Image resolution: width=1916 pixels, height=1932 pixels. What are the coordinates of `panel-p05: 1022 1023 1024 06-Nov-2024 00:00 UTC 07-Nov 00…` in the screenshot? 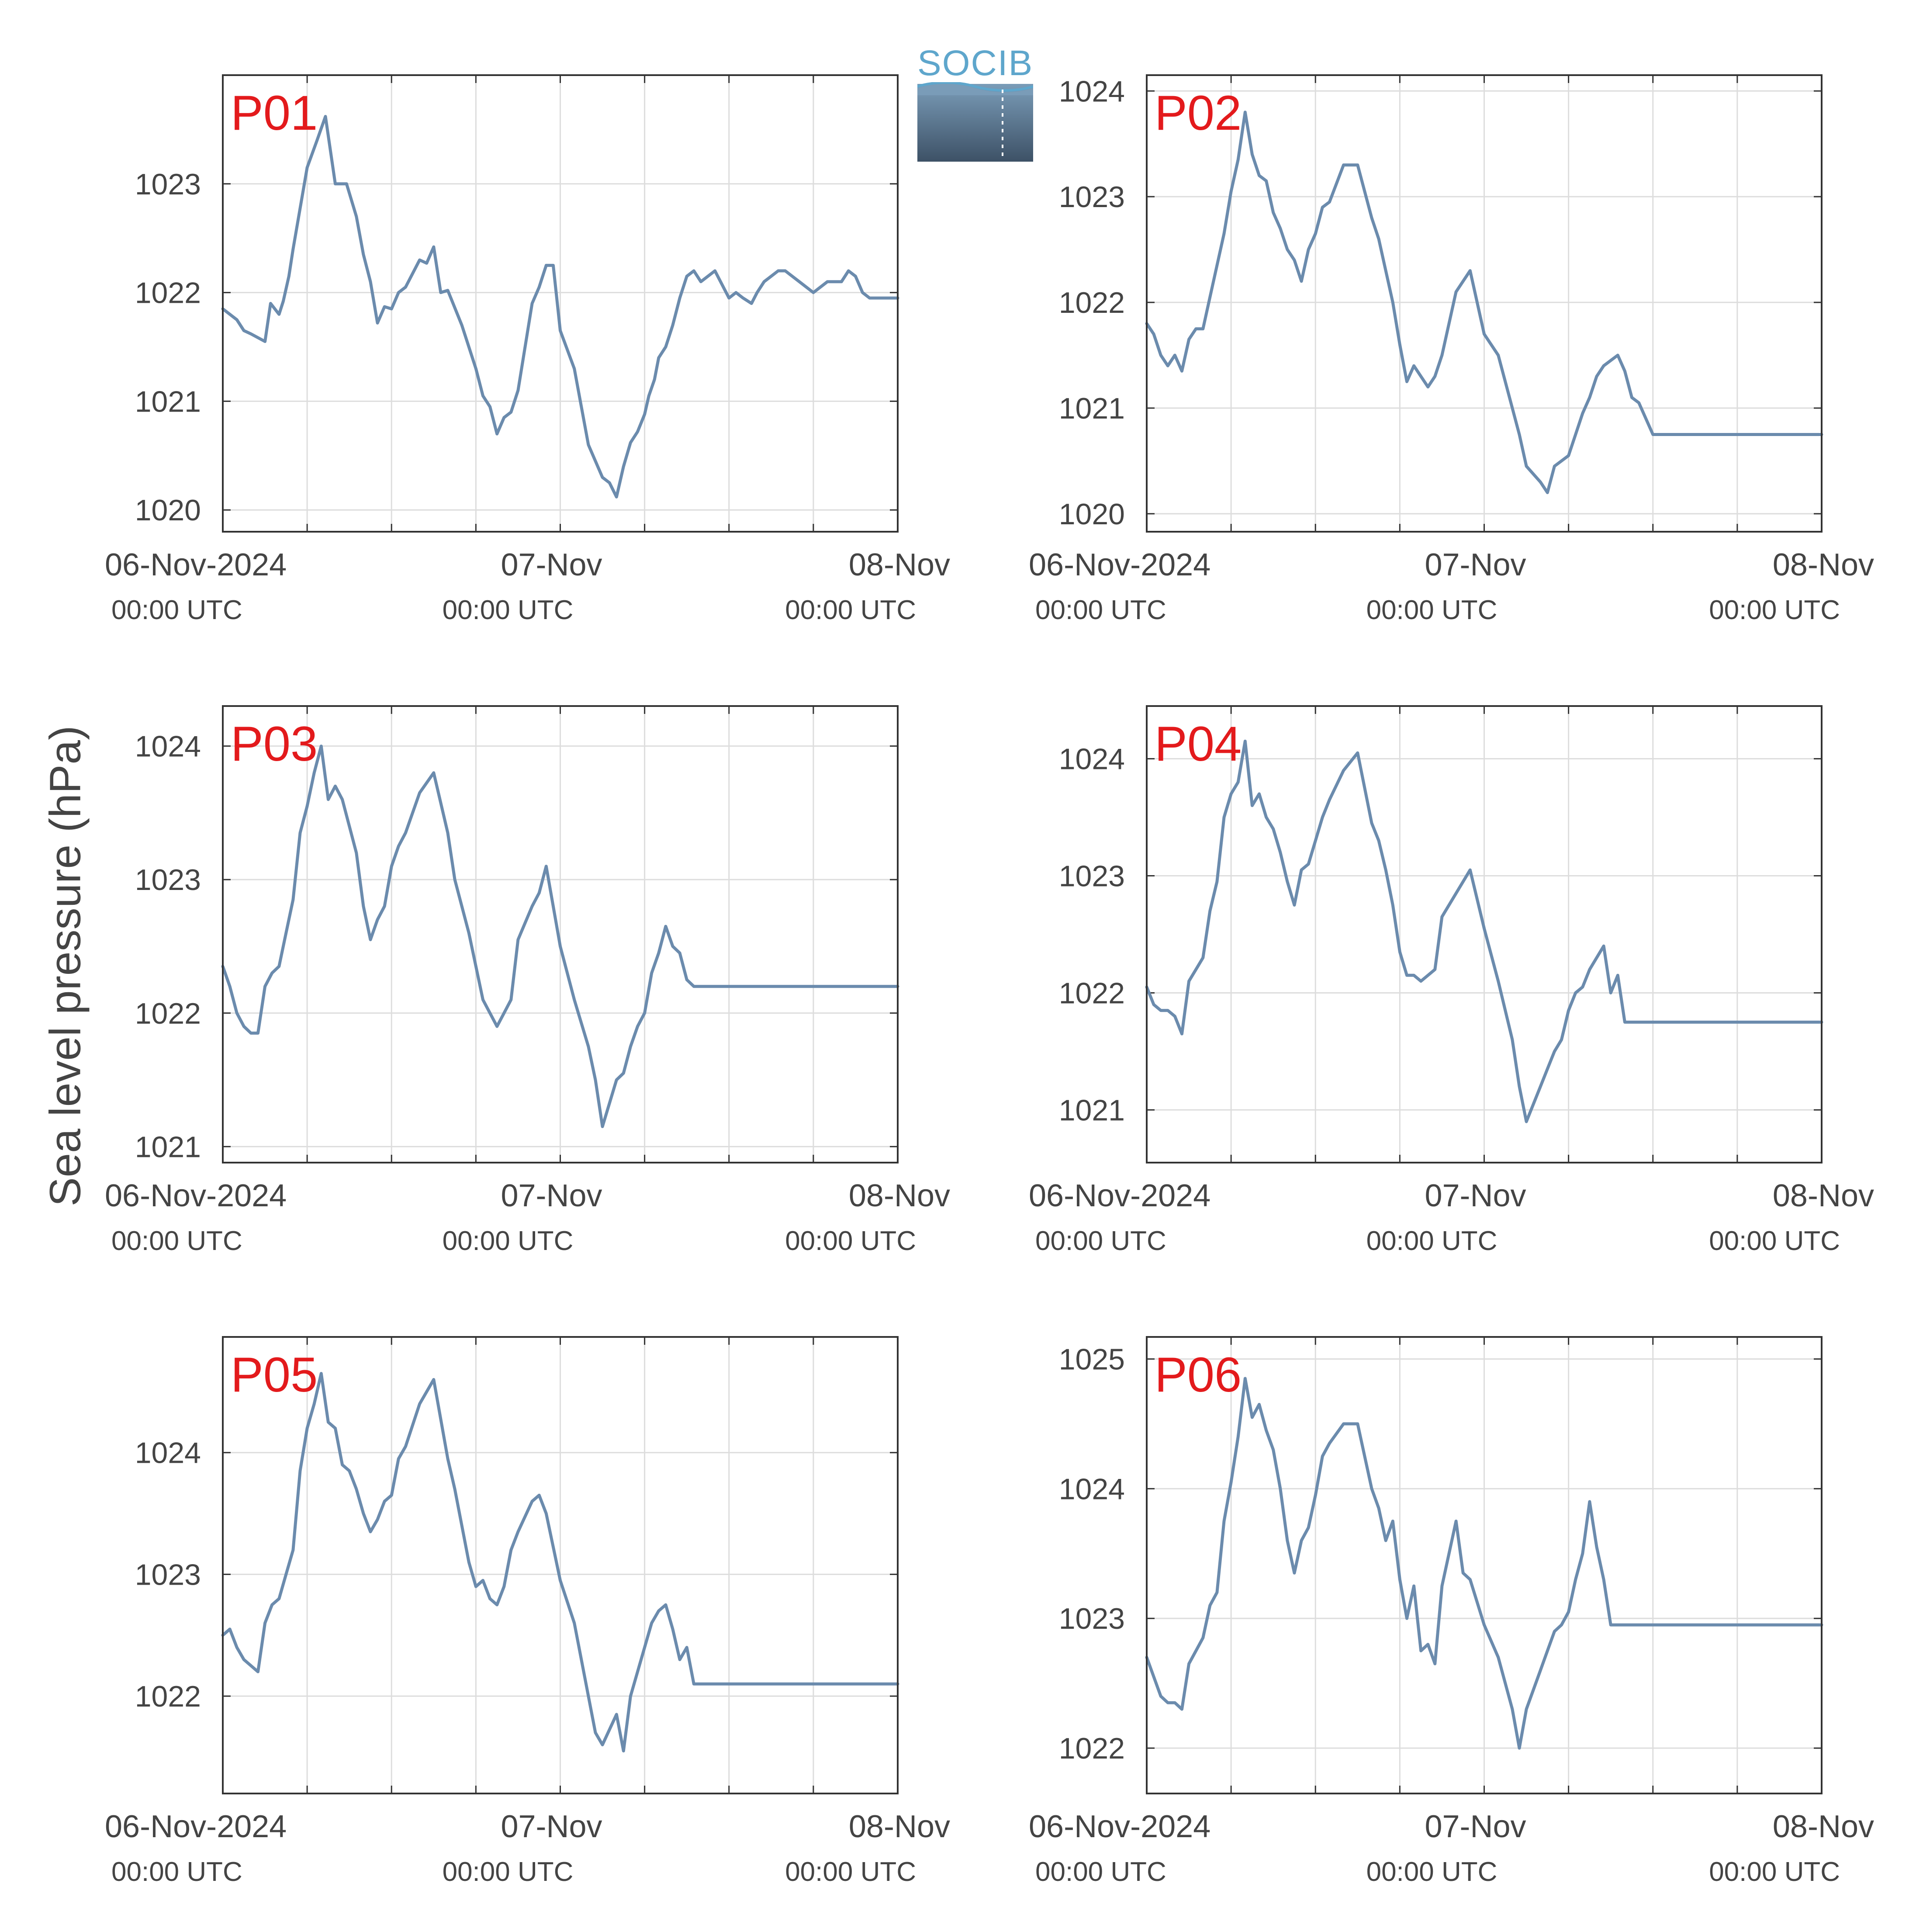 It's located at (527, 1611).